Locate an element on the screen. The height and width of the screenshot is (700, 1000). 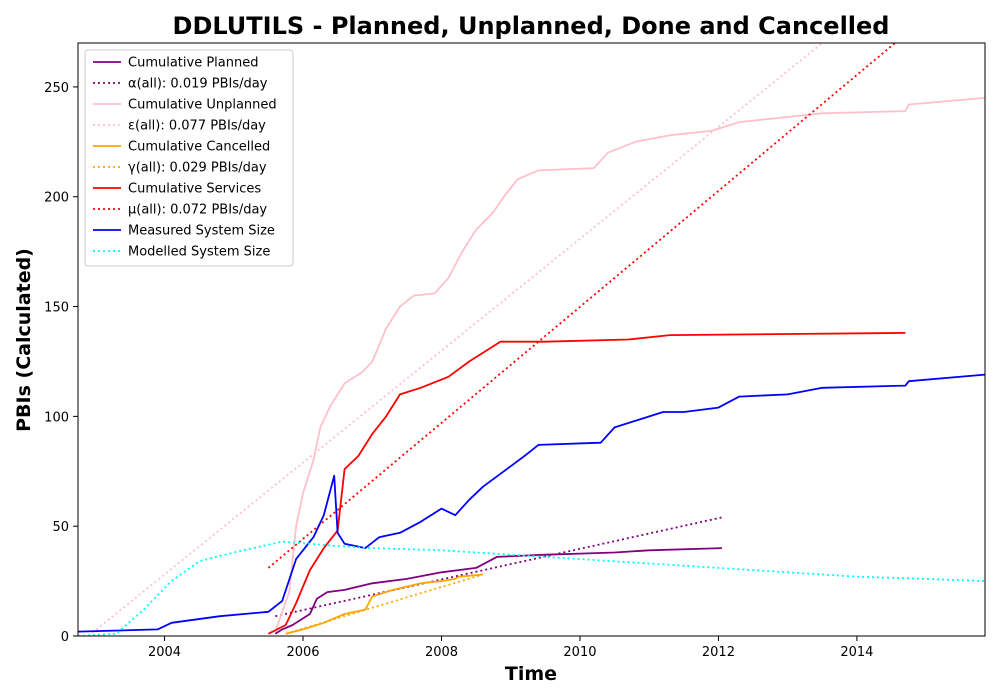
x-tick-label: 2006 is located at coordinates (302, 652).